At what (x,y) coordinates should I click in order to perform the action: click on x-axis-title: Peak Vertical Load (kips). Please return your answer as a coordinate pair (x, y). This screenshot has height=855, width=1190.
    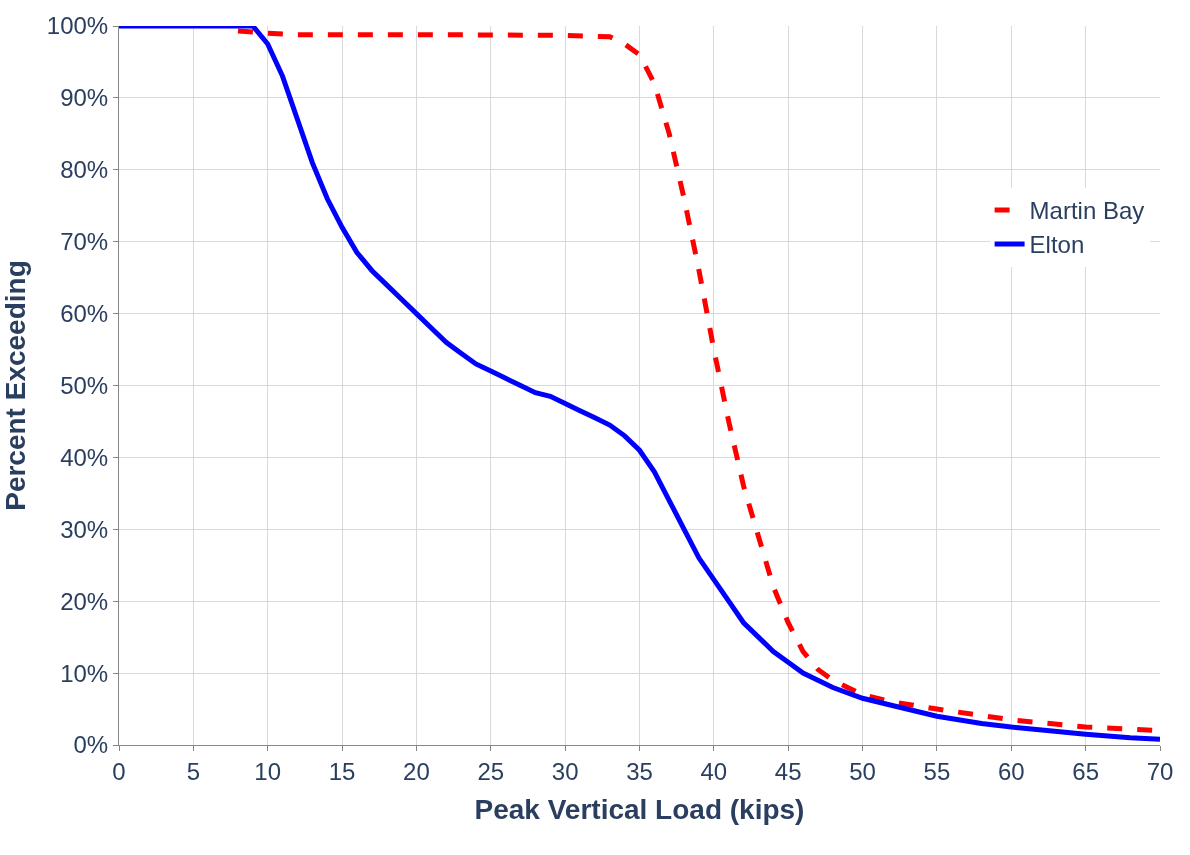
    Looking at the image, I should click on (639, 809).